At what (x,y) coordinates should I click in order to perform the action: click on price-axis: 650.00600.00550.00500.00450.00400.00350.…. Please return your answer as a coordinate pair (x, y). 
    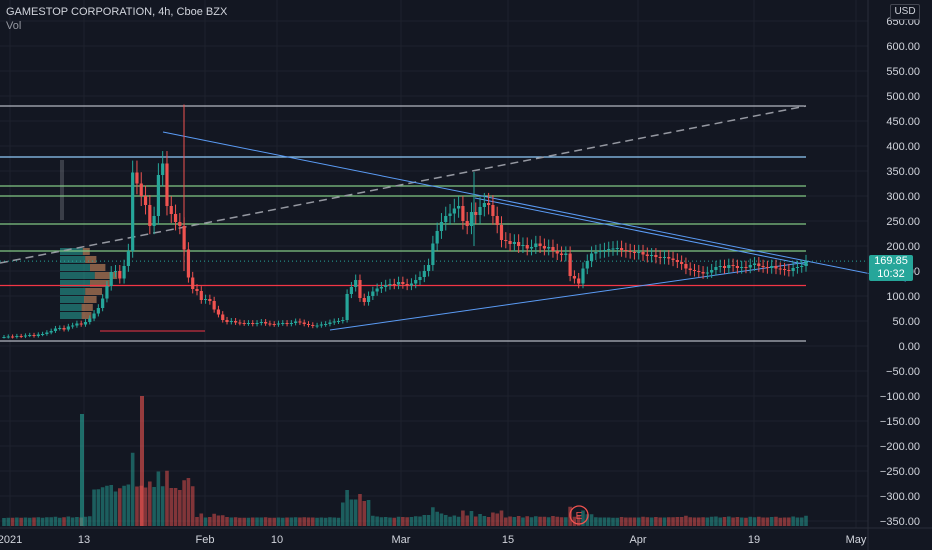
    Looking at the image, I should click on (893, 275).